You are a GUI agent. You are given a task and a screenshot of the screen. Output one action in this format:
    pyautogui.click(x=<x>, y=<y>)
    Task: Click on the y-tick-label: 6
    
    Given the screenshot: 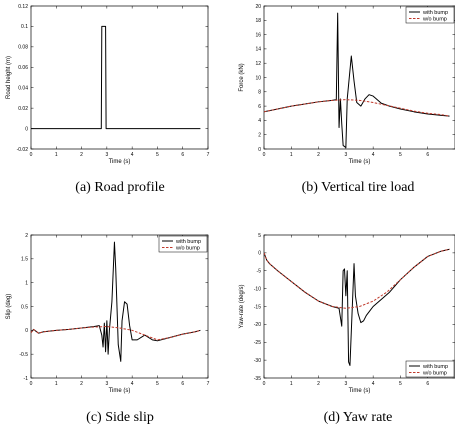 What is the action you would take?
    pyautogui.click(x=259, y=107)
    